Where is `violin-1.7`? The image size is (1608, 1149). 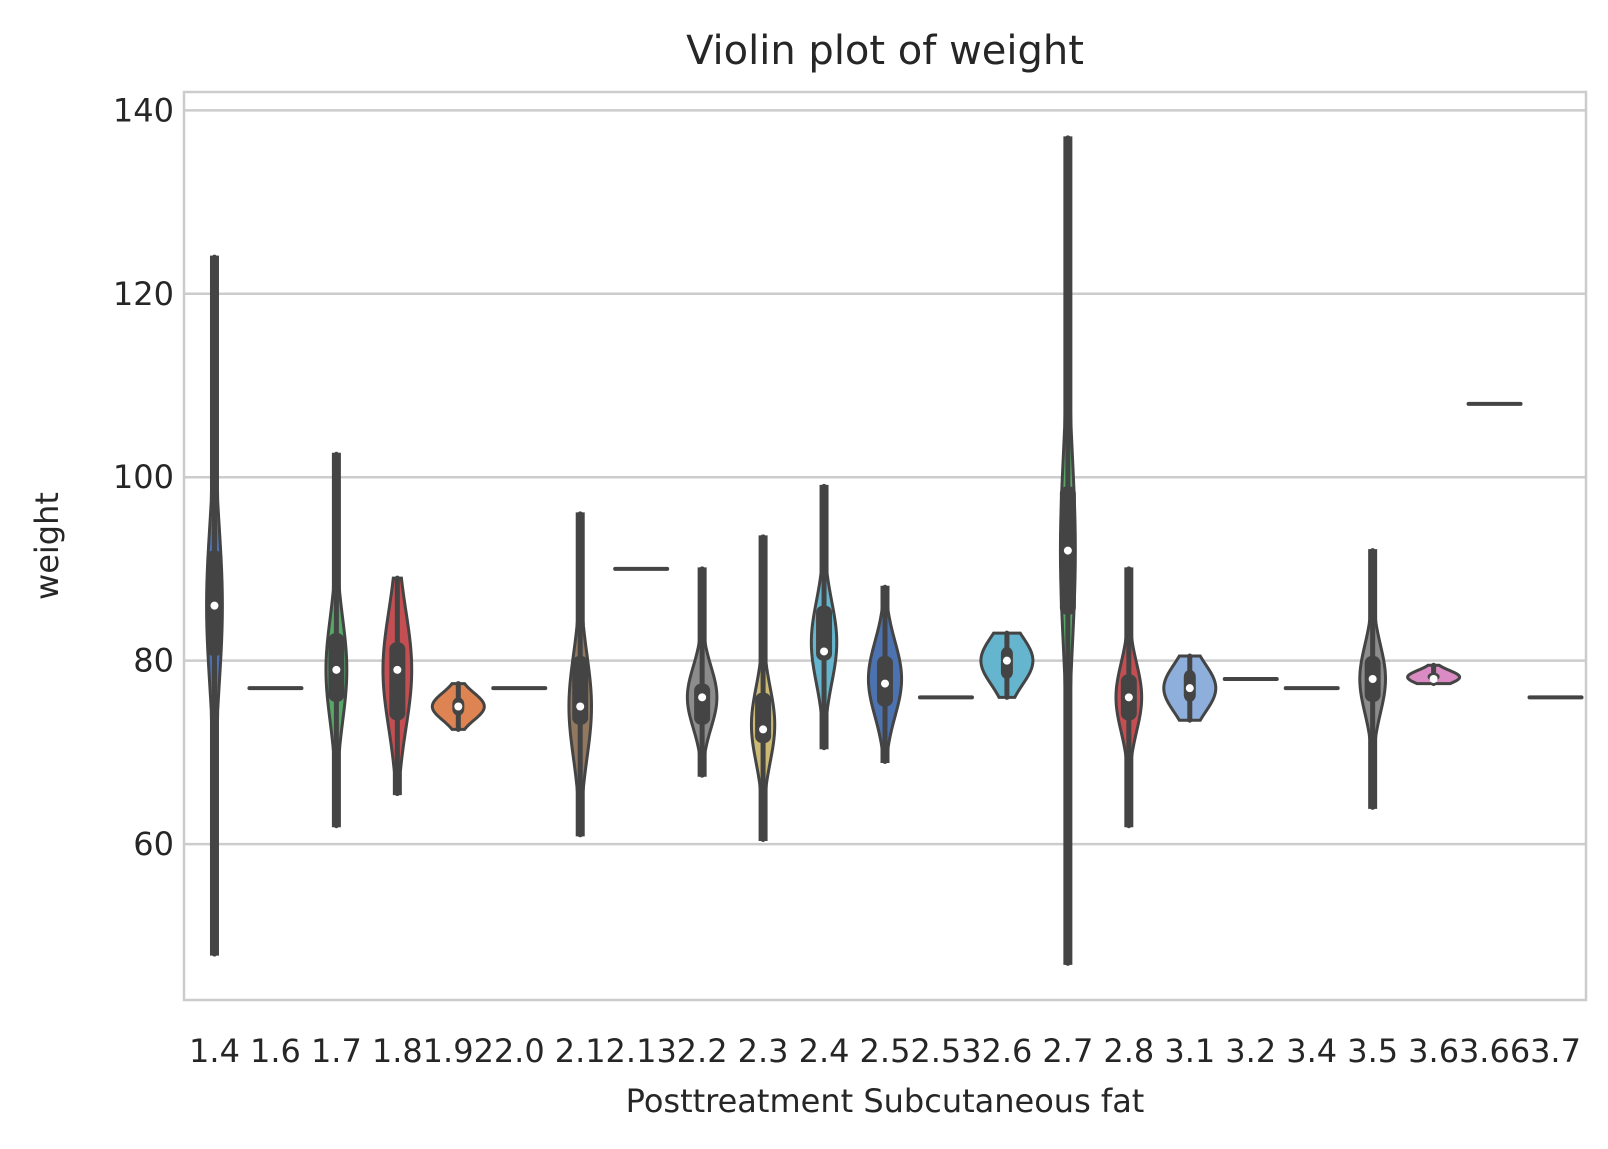
violin-1.7 is located at coordinates (336, 640).